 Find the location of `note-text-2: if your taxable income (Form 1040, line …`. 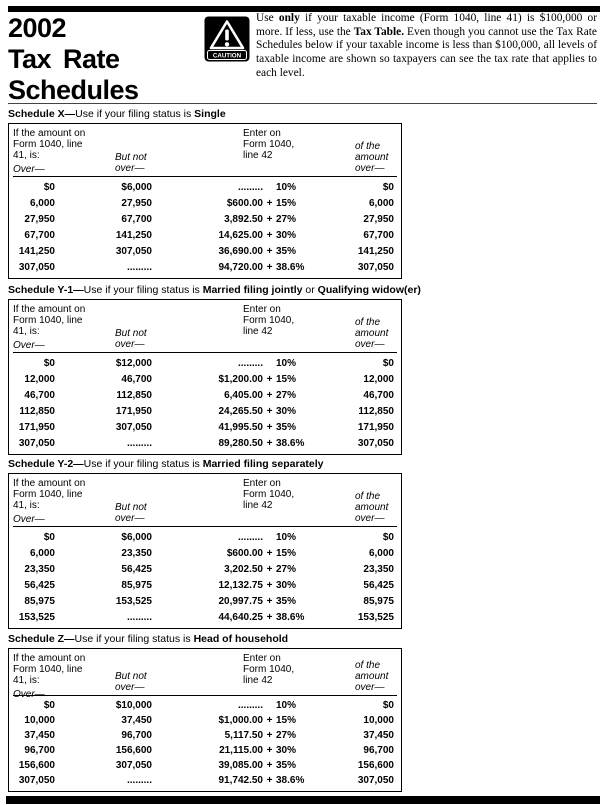

note-text-2: if your taxable income (Form 1040, line … is located at coordinates (427, 25).